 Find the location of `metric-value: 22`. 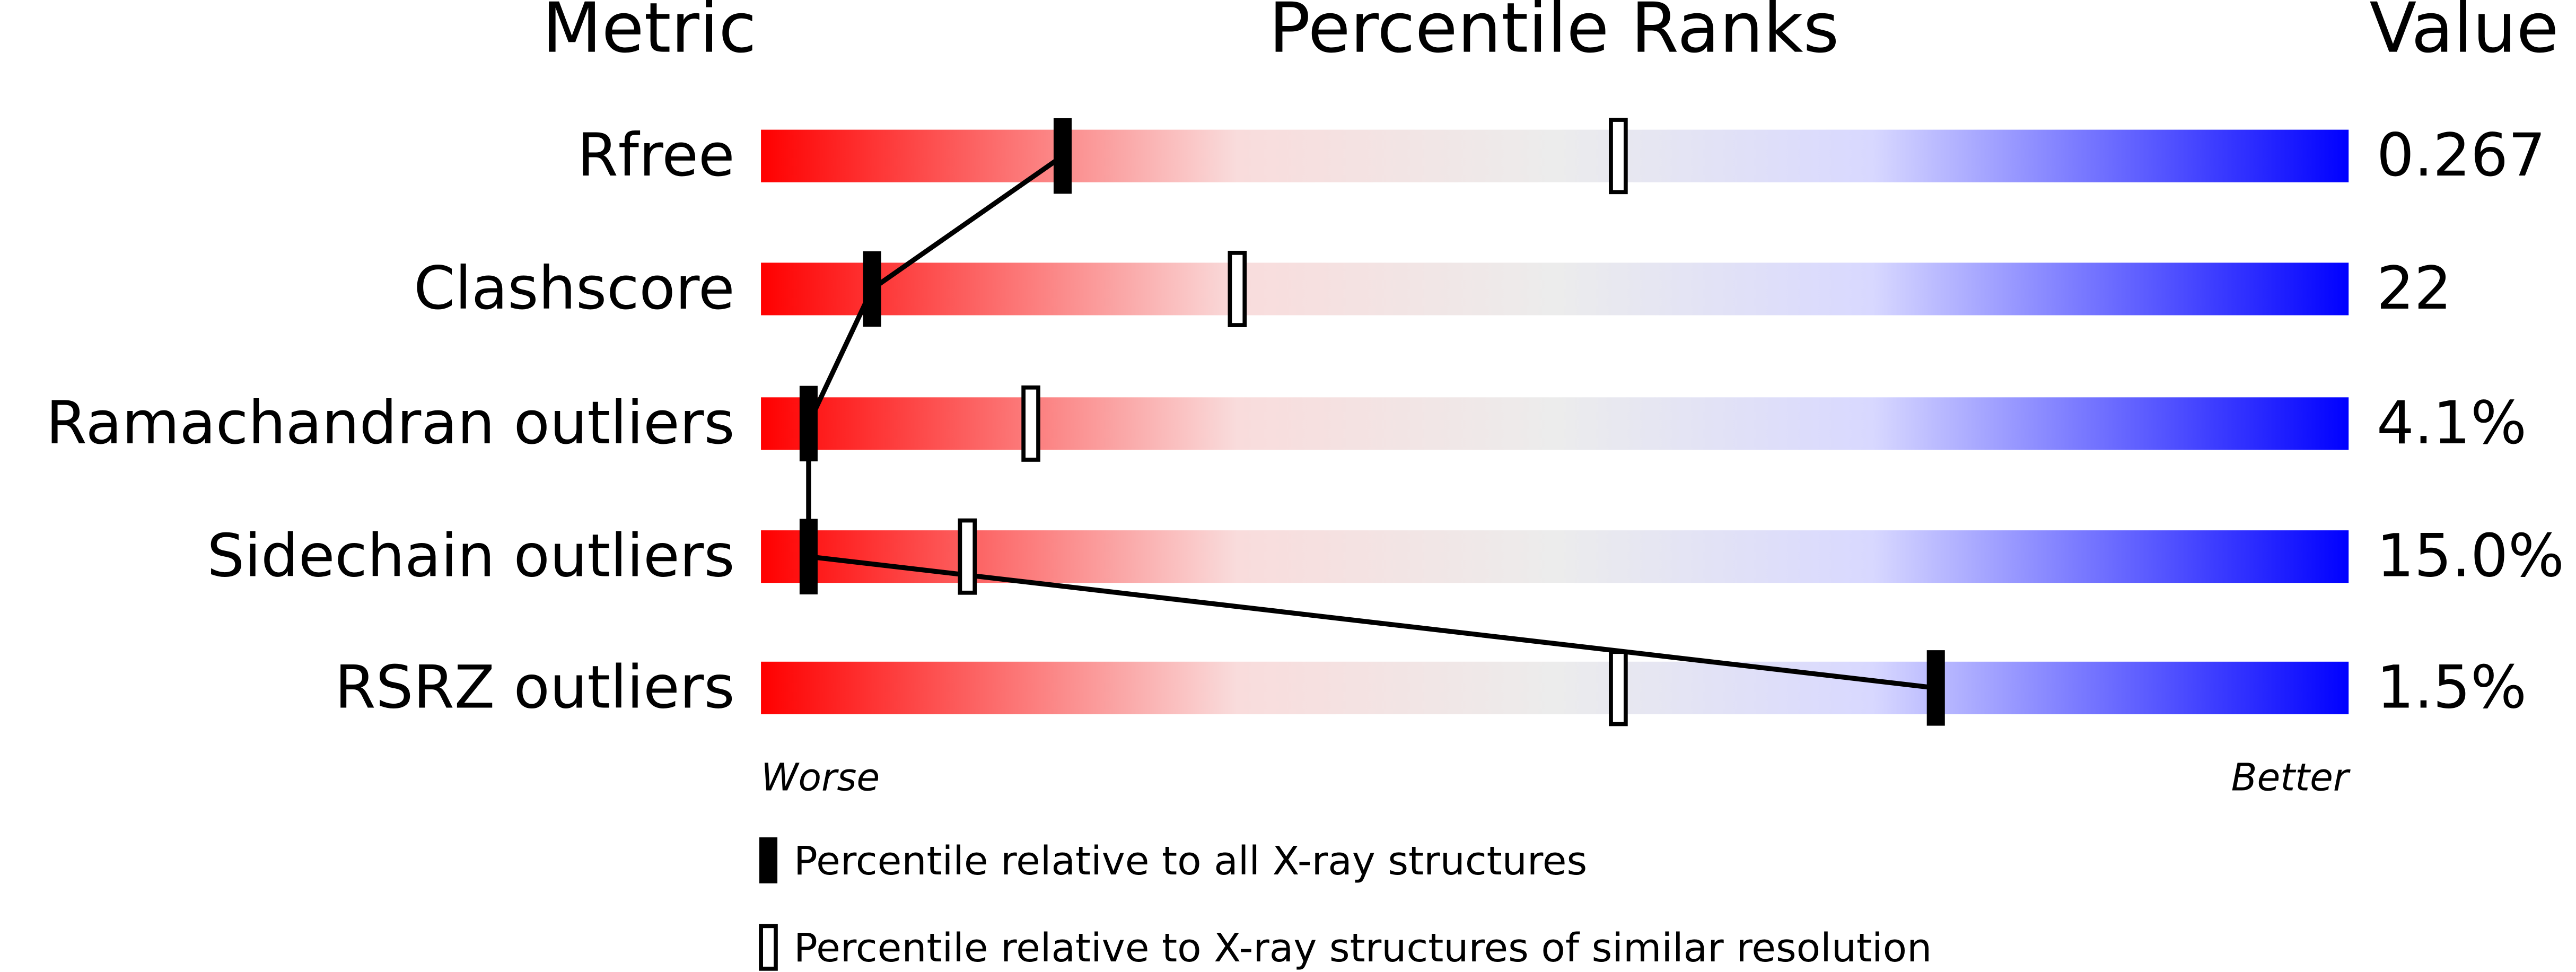

metric-value: 22 is located at coordinates (2414, 289).